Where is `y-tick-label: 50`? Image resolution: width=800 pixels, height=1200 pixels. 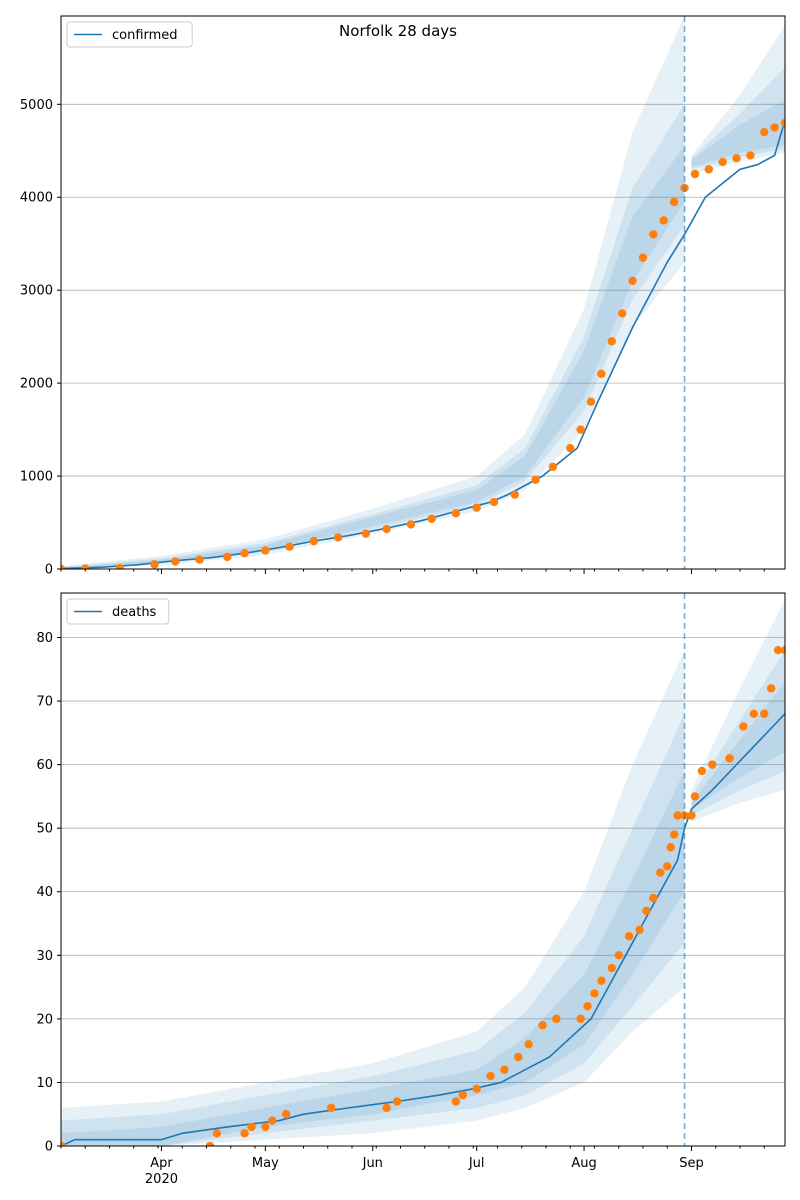 y-tick-label: 50 is located at coordinates (44, 829).